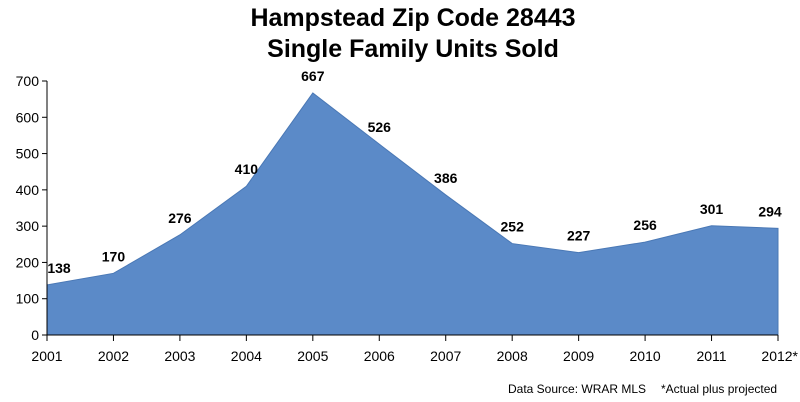  What do you see at coordinates (380, 127) in the screenshot?
I see `data-label: 526` at bounding box center [380, 127].